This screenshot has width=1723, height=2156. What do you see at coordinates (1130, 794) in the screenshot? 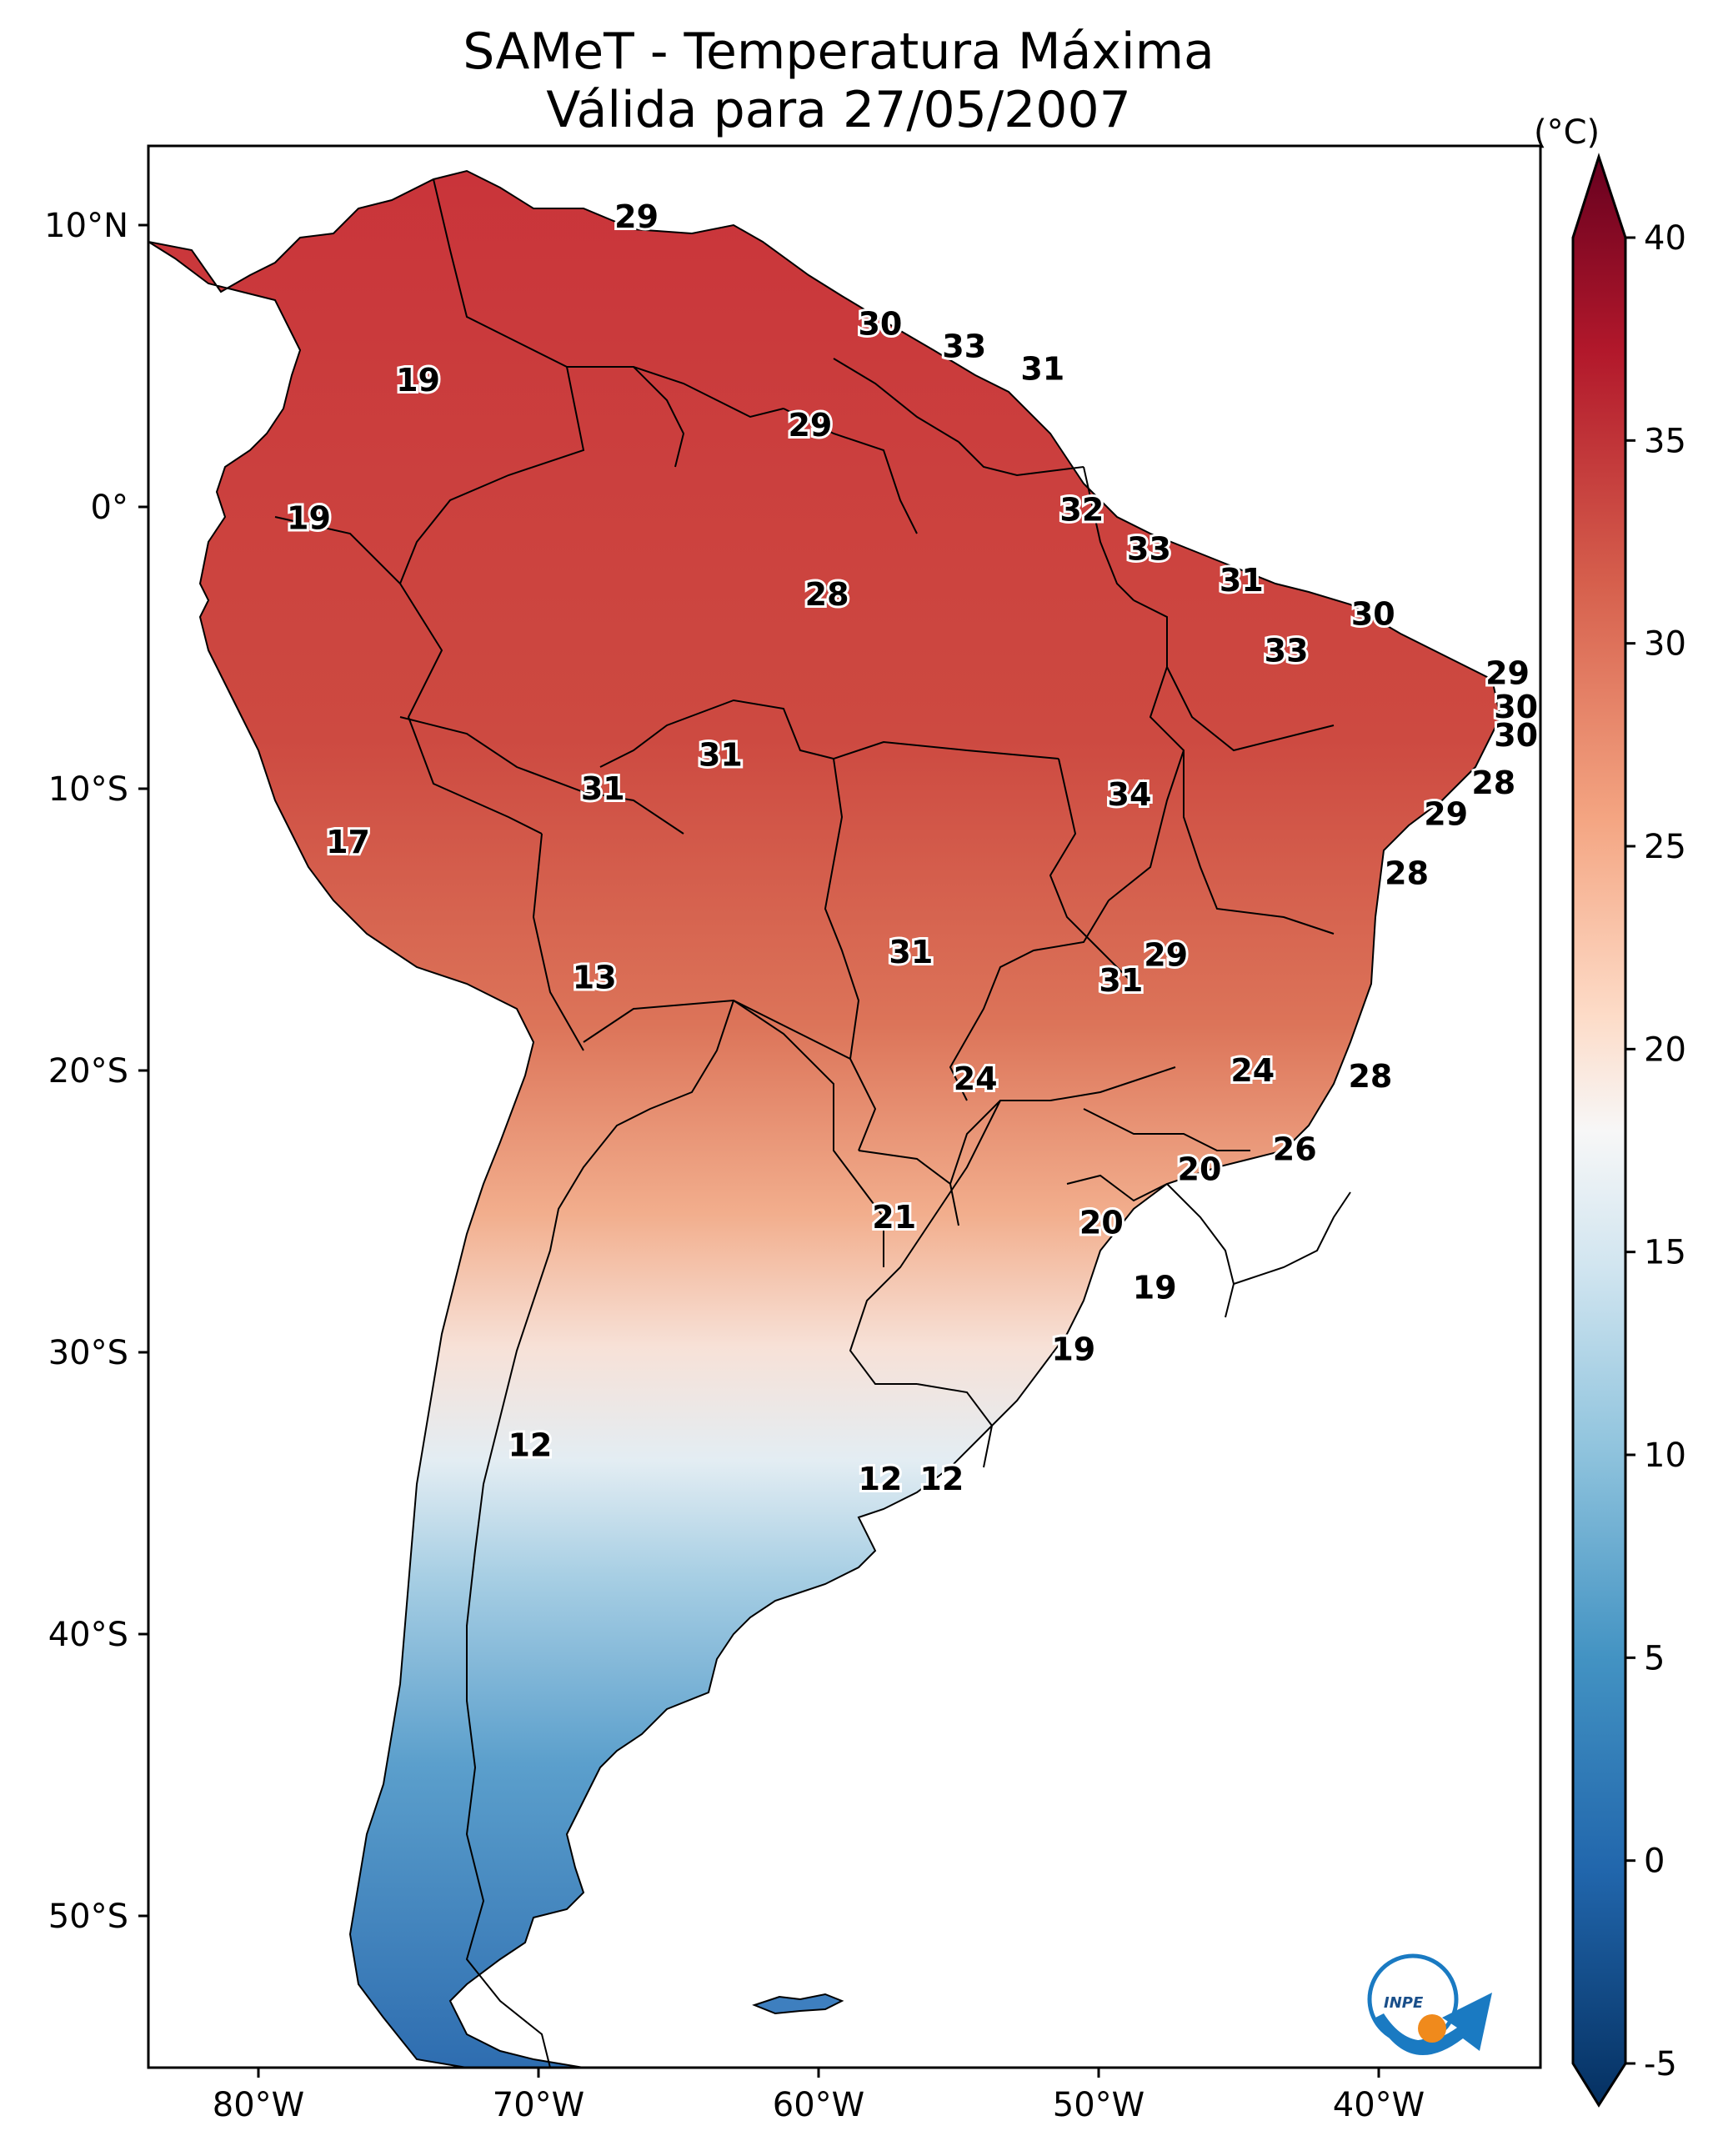
I see `temperature-label: 34` at bounding box center [1130, 794].